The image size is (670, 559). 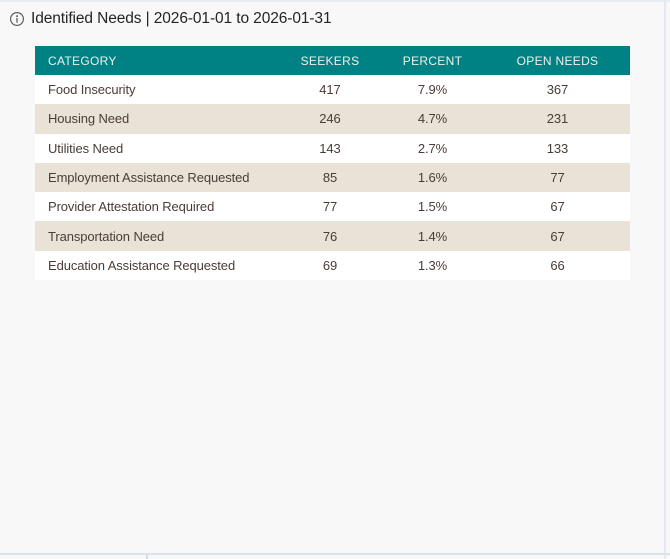 I want to click on table-row: Housing Need 246 4.7% 231, so click(x=332, y=119).